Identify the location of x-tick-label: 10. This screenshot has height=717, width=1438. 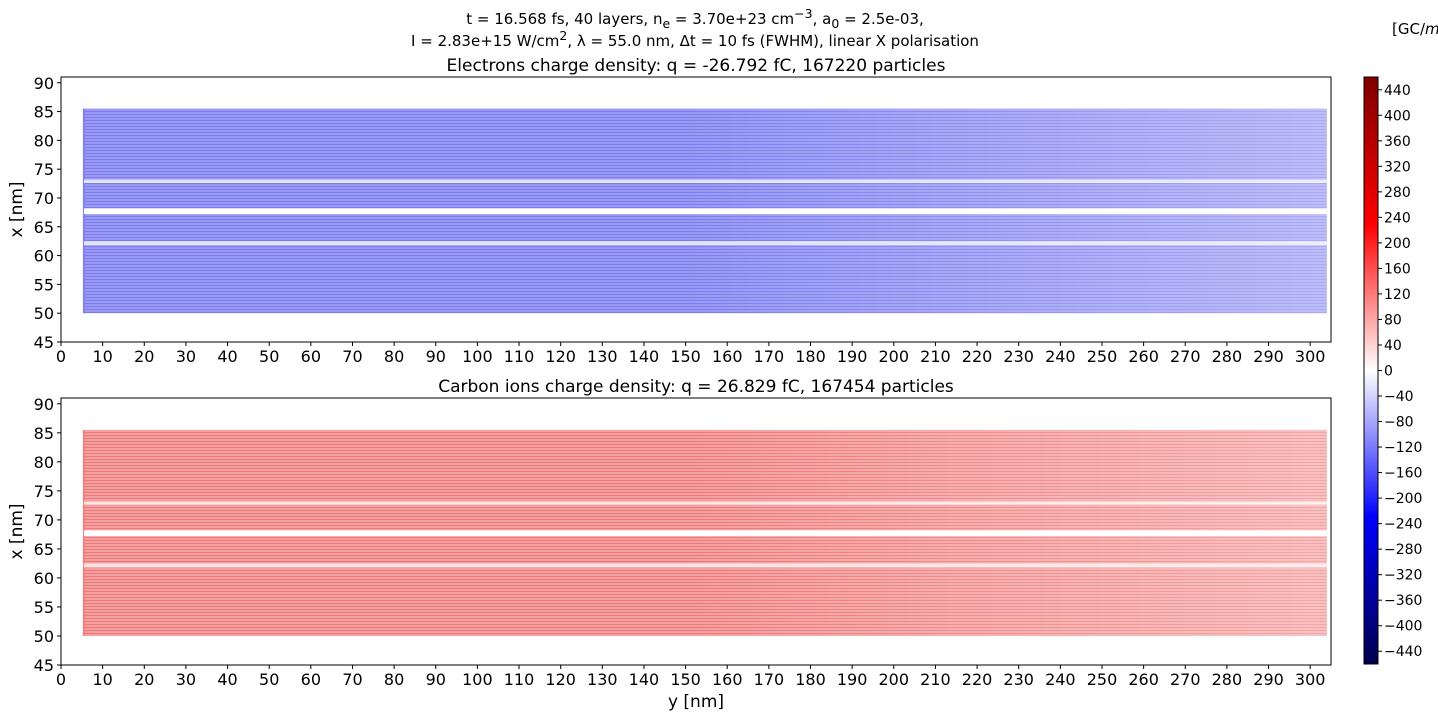
(102, 356).